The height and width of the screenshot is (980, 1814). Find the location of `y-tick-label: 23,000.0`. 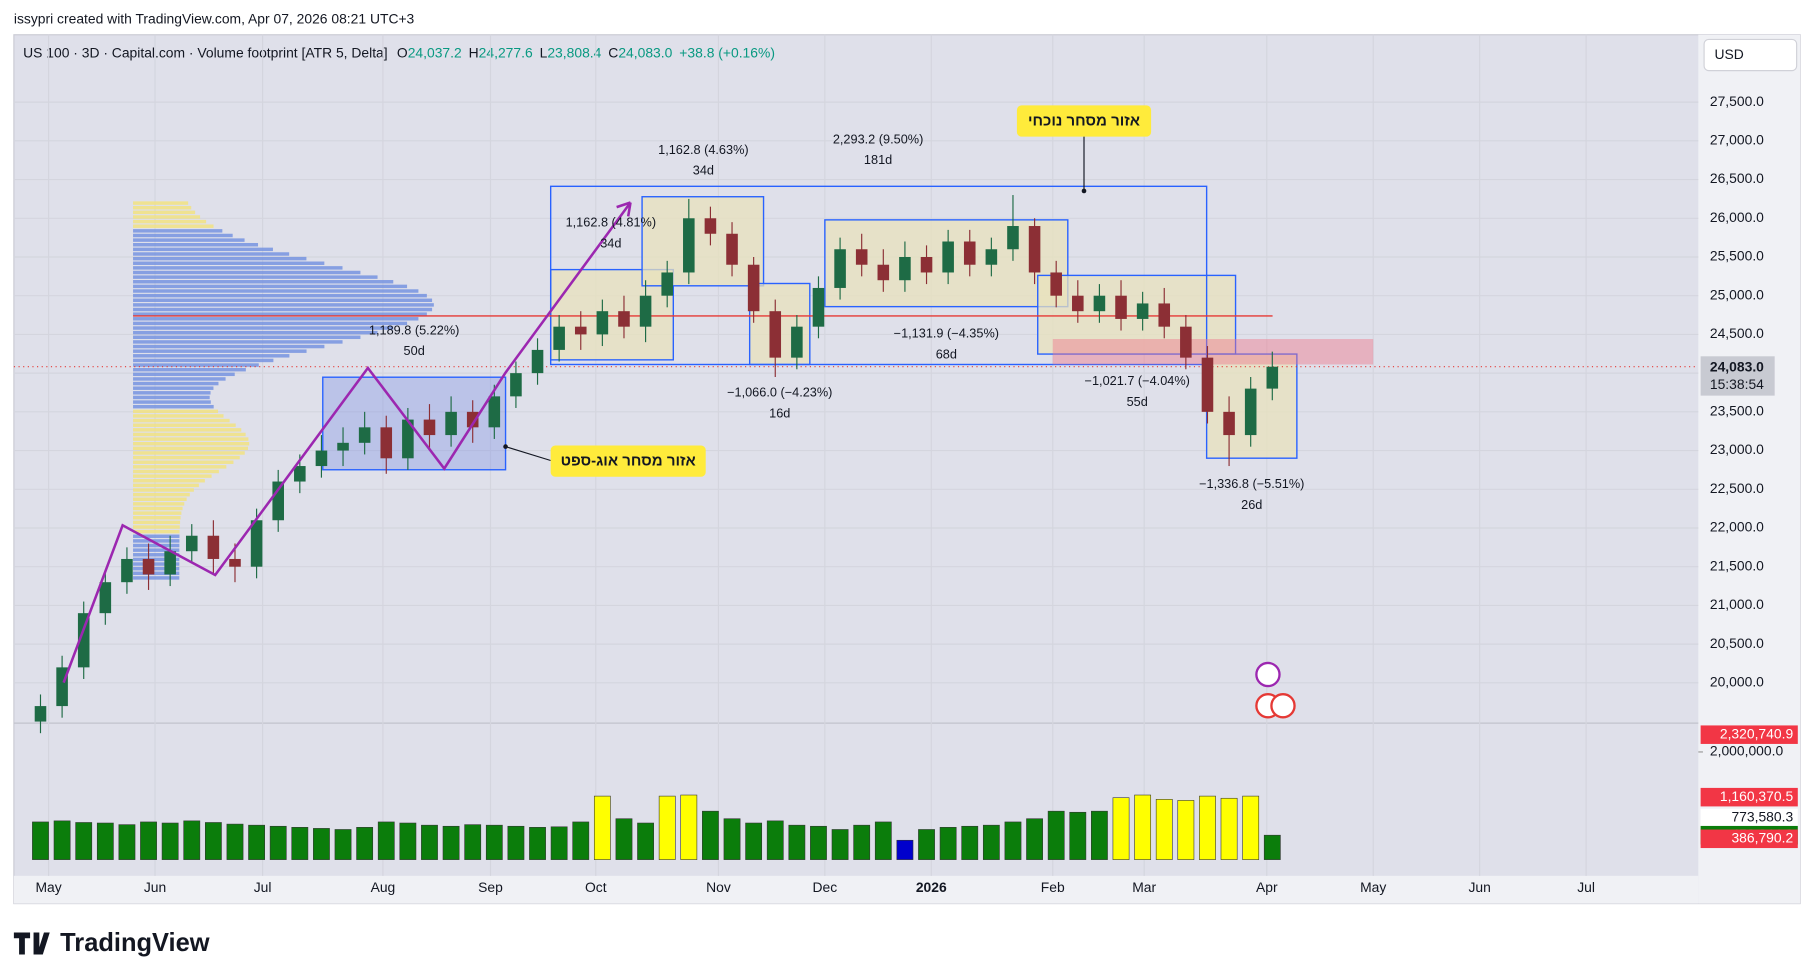

y-tick-label: 23,000.0 is located at coordinates (1737, 449).